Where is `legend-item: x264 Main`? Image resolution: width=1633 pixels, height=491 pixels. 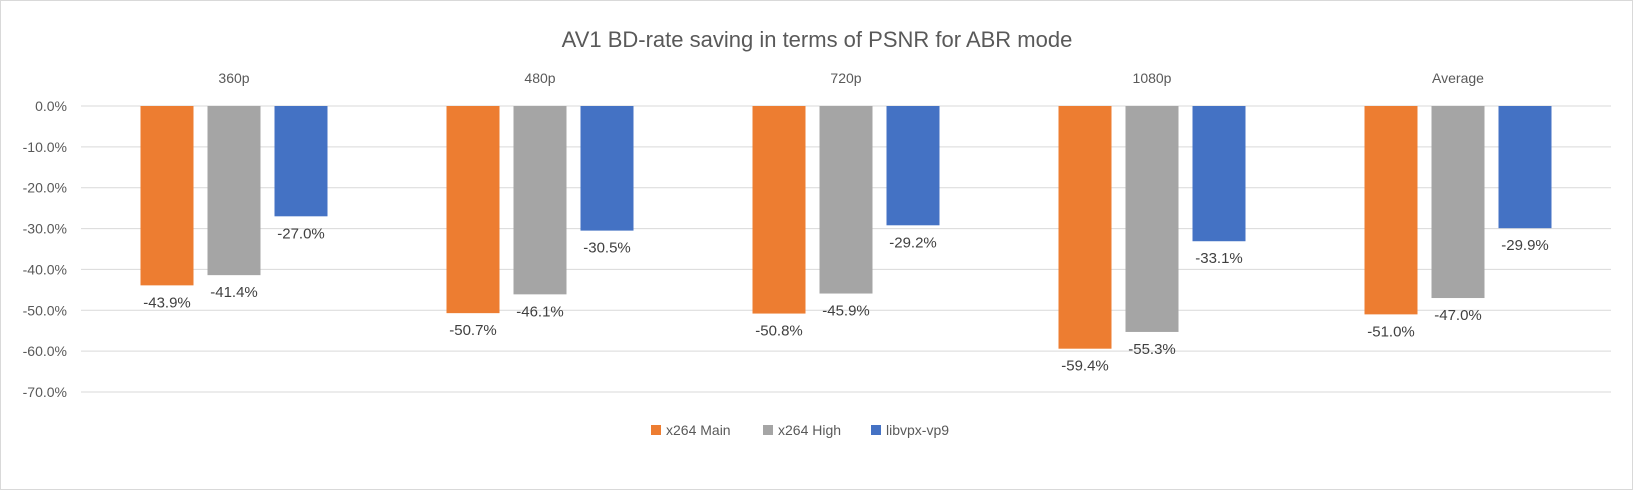
legend-item: x264 Main is located at coordinates (691, 430).